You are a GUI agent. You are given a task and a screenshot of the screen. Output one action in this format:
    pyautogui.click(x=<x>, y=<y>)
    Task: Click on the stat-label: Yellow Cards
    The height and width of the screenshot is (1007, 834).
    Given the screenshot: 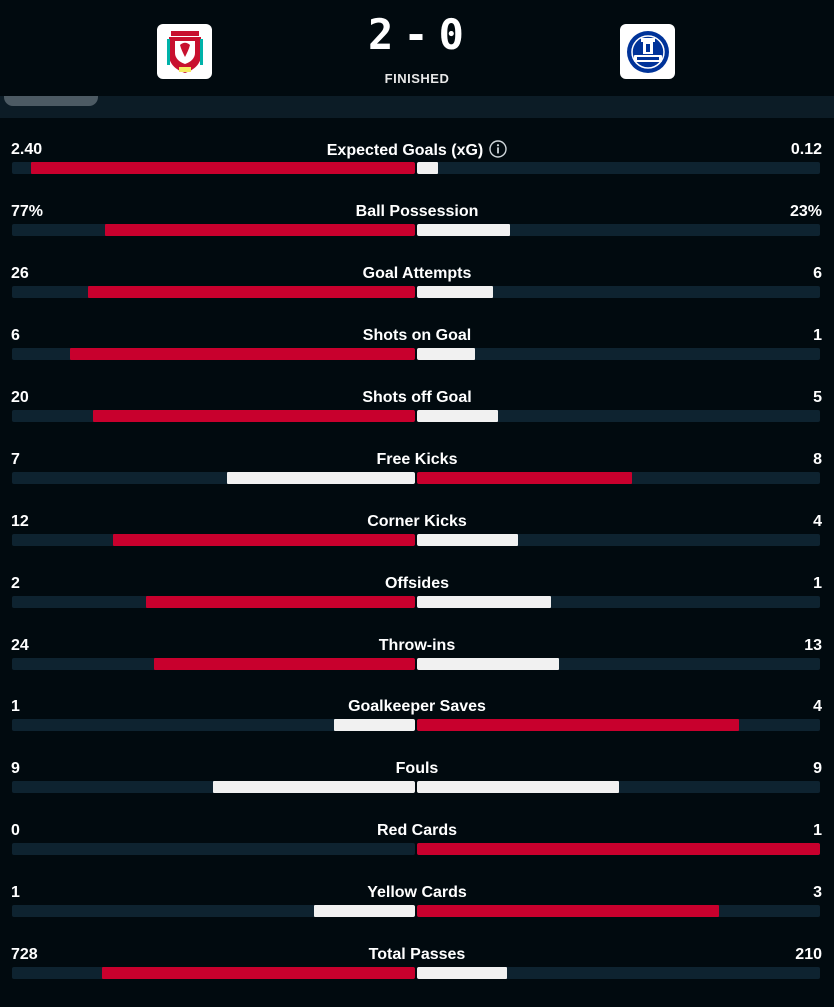 What is the action you would take?
    pyautogui.click(x=417, y=893)
    